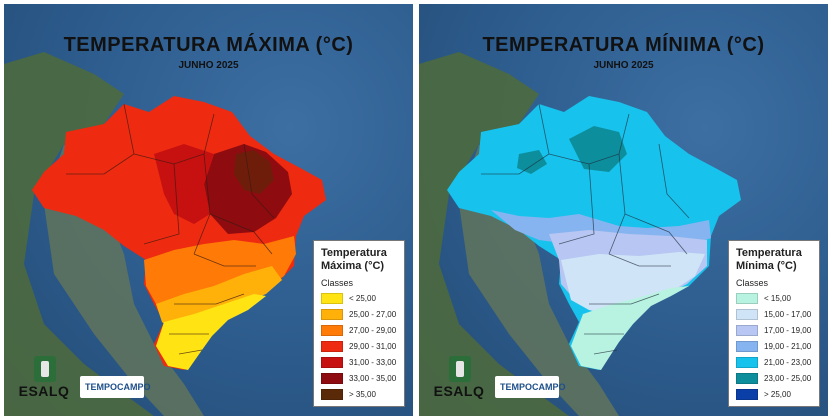 The height and width of the screenshot is (420, 832). I want to click on legend-label: 25,00 - 27,00, so click(373, 314).